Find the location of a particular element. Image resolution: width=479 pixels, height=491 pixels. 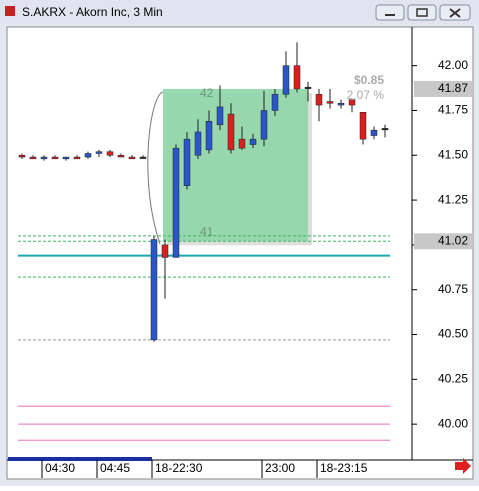

x-tick-label: 18-22:30 is located at coordinates (179, 468).